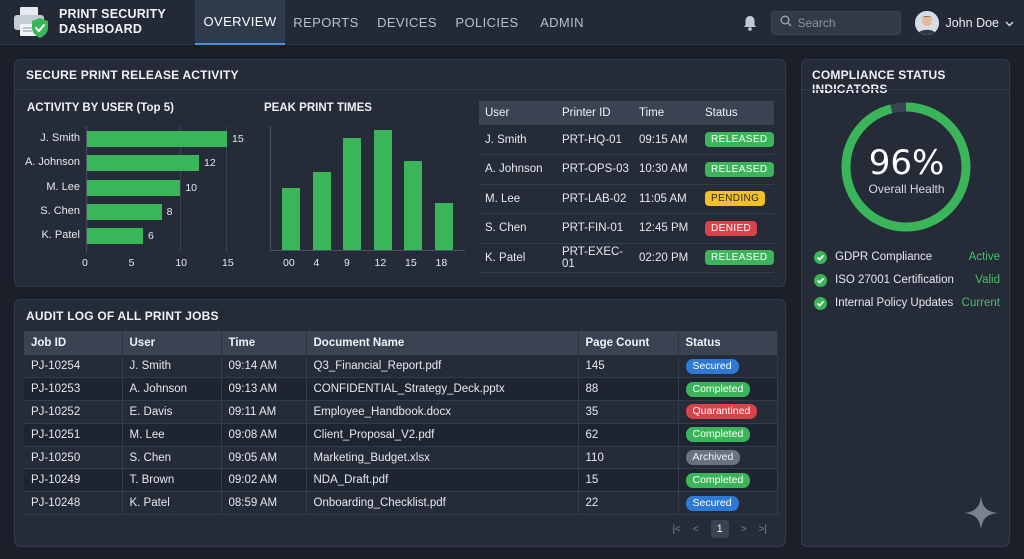 The width and height of the screenshot is (1024, 559). Describe the element at coordinates (441, 263) in the screenshot. I see `x-tick-label: 18` at that location.